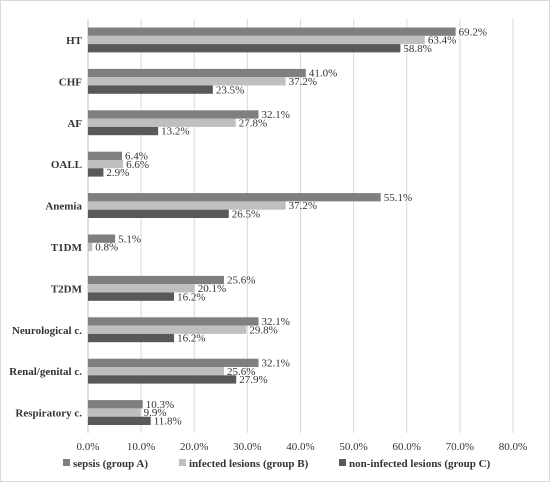 The width and height of the screenshot is (550, 482). I want to click on category-label: AF, so click(74, 124).